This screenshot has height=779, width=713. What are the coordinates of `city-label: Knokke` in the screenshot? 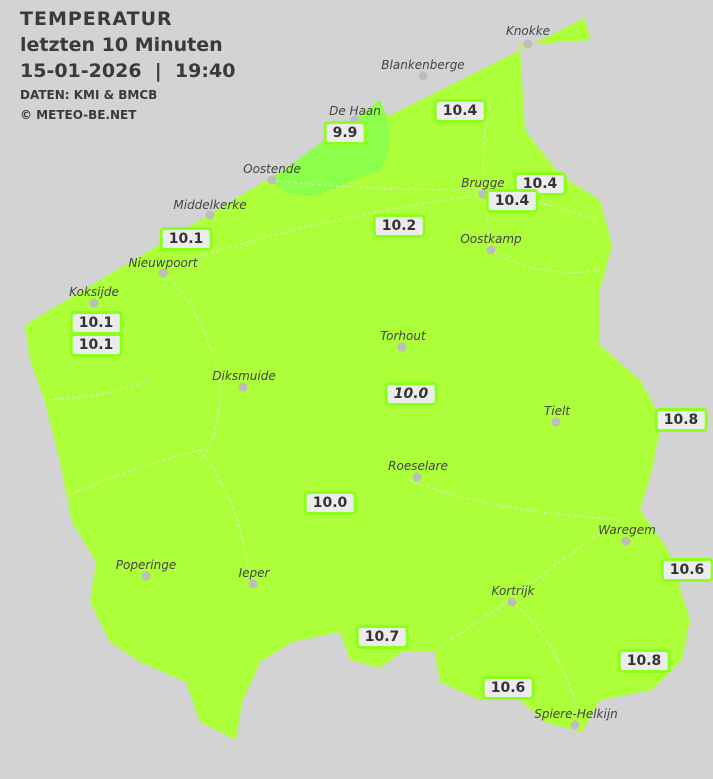 It's located at (528, 31).